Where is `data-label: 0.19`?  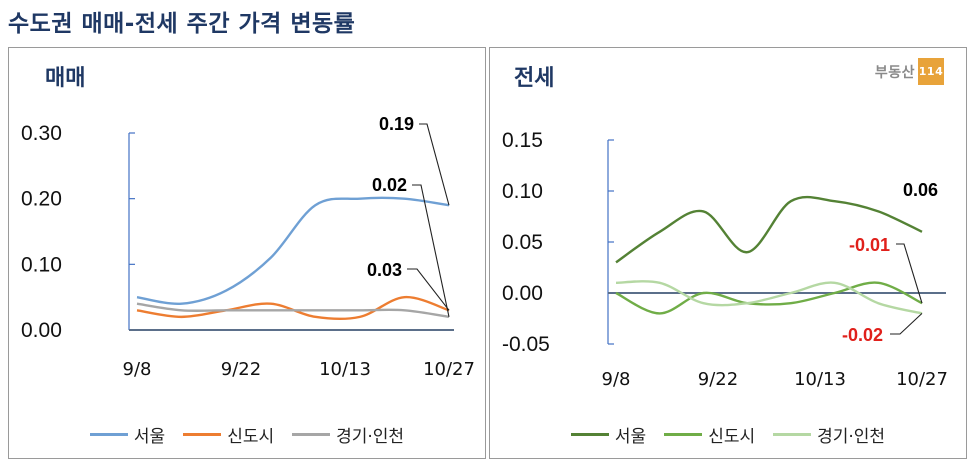
data-label: 0.19 is located at coordinates (396, 124).